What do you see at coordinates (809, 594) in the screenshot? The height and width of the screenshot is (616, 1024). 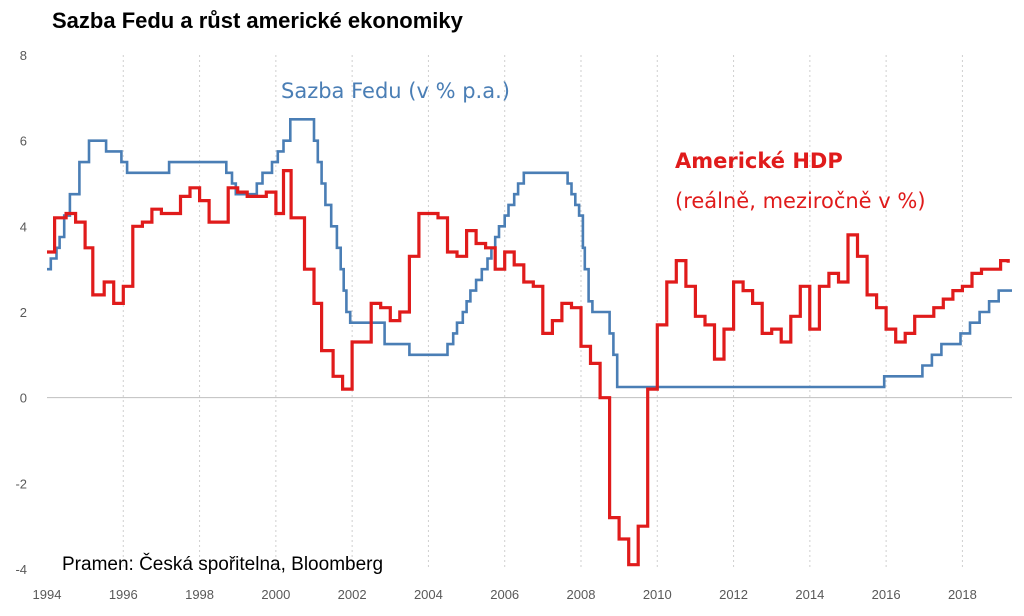 I see `x-tick-label: 2014` at bounding box center [809, 594].